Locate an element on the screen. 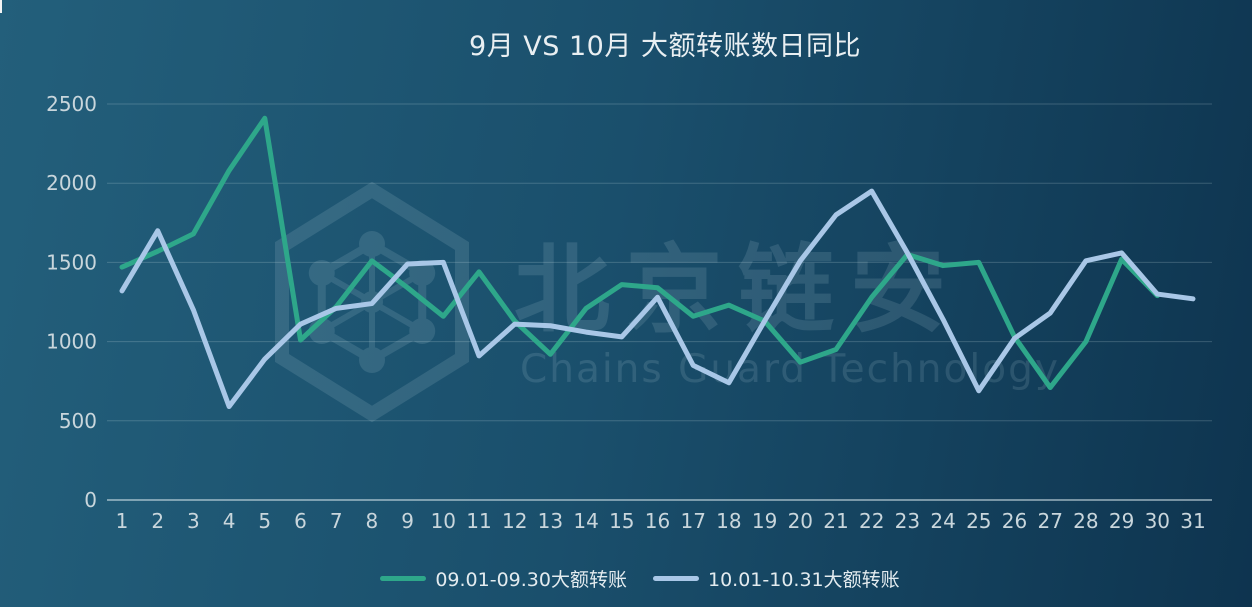 The image size is (1252, 607). legend-item-september: 09.01-09.30大额转账 is located at coordinates (503, 578).